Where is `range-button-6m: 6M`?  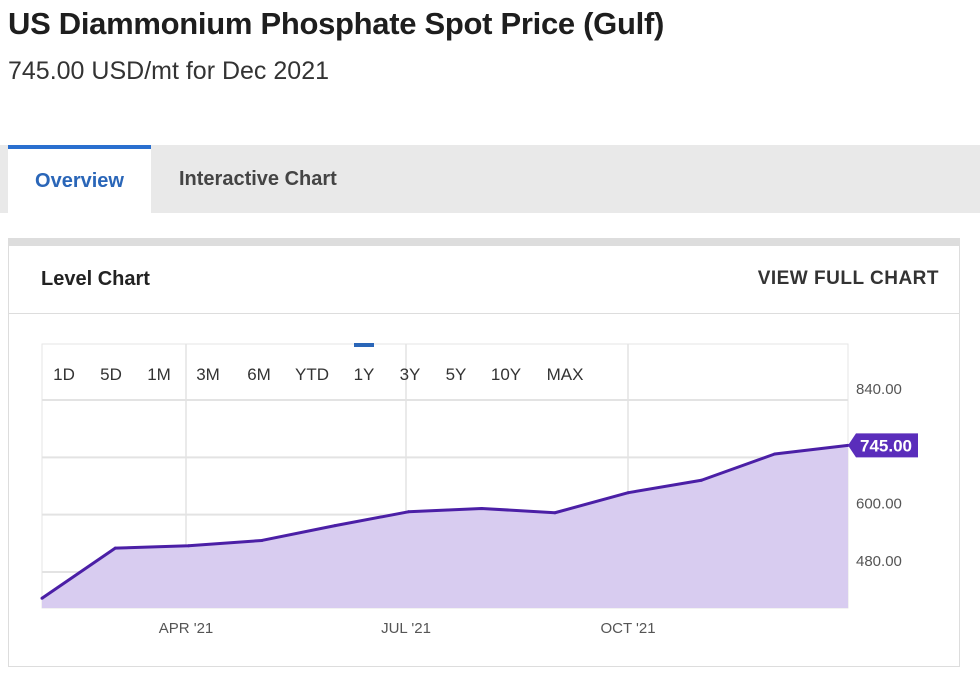
range-button-6m: 6M is located at coordinates (259, 374).